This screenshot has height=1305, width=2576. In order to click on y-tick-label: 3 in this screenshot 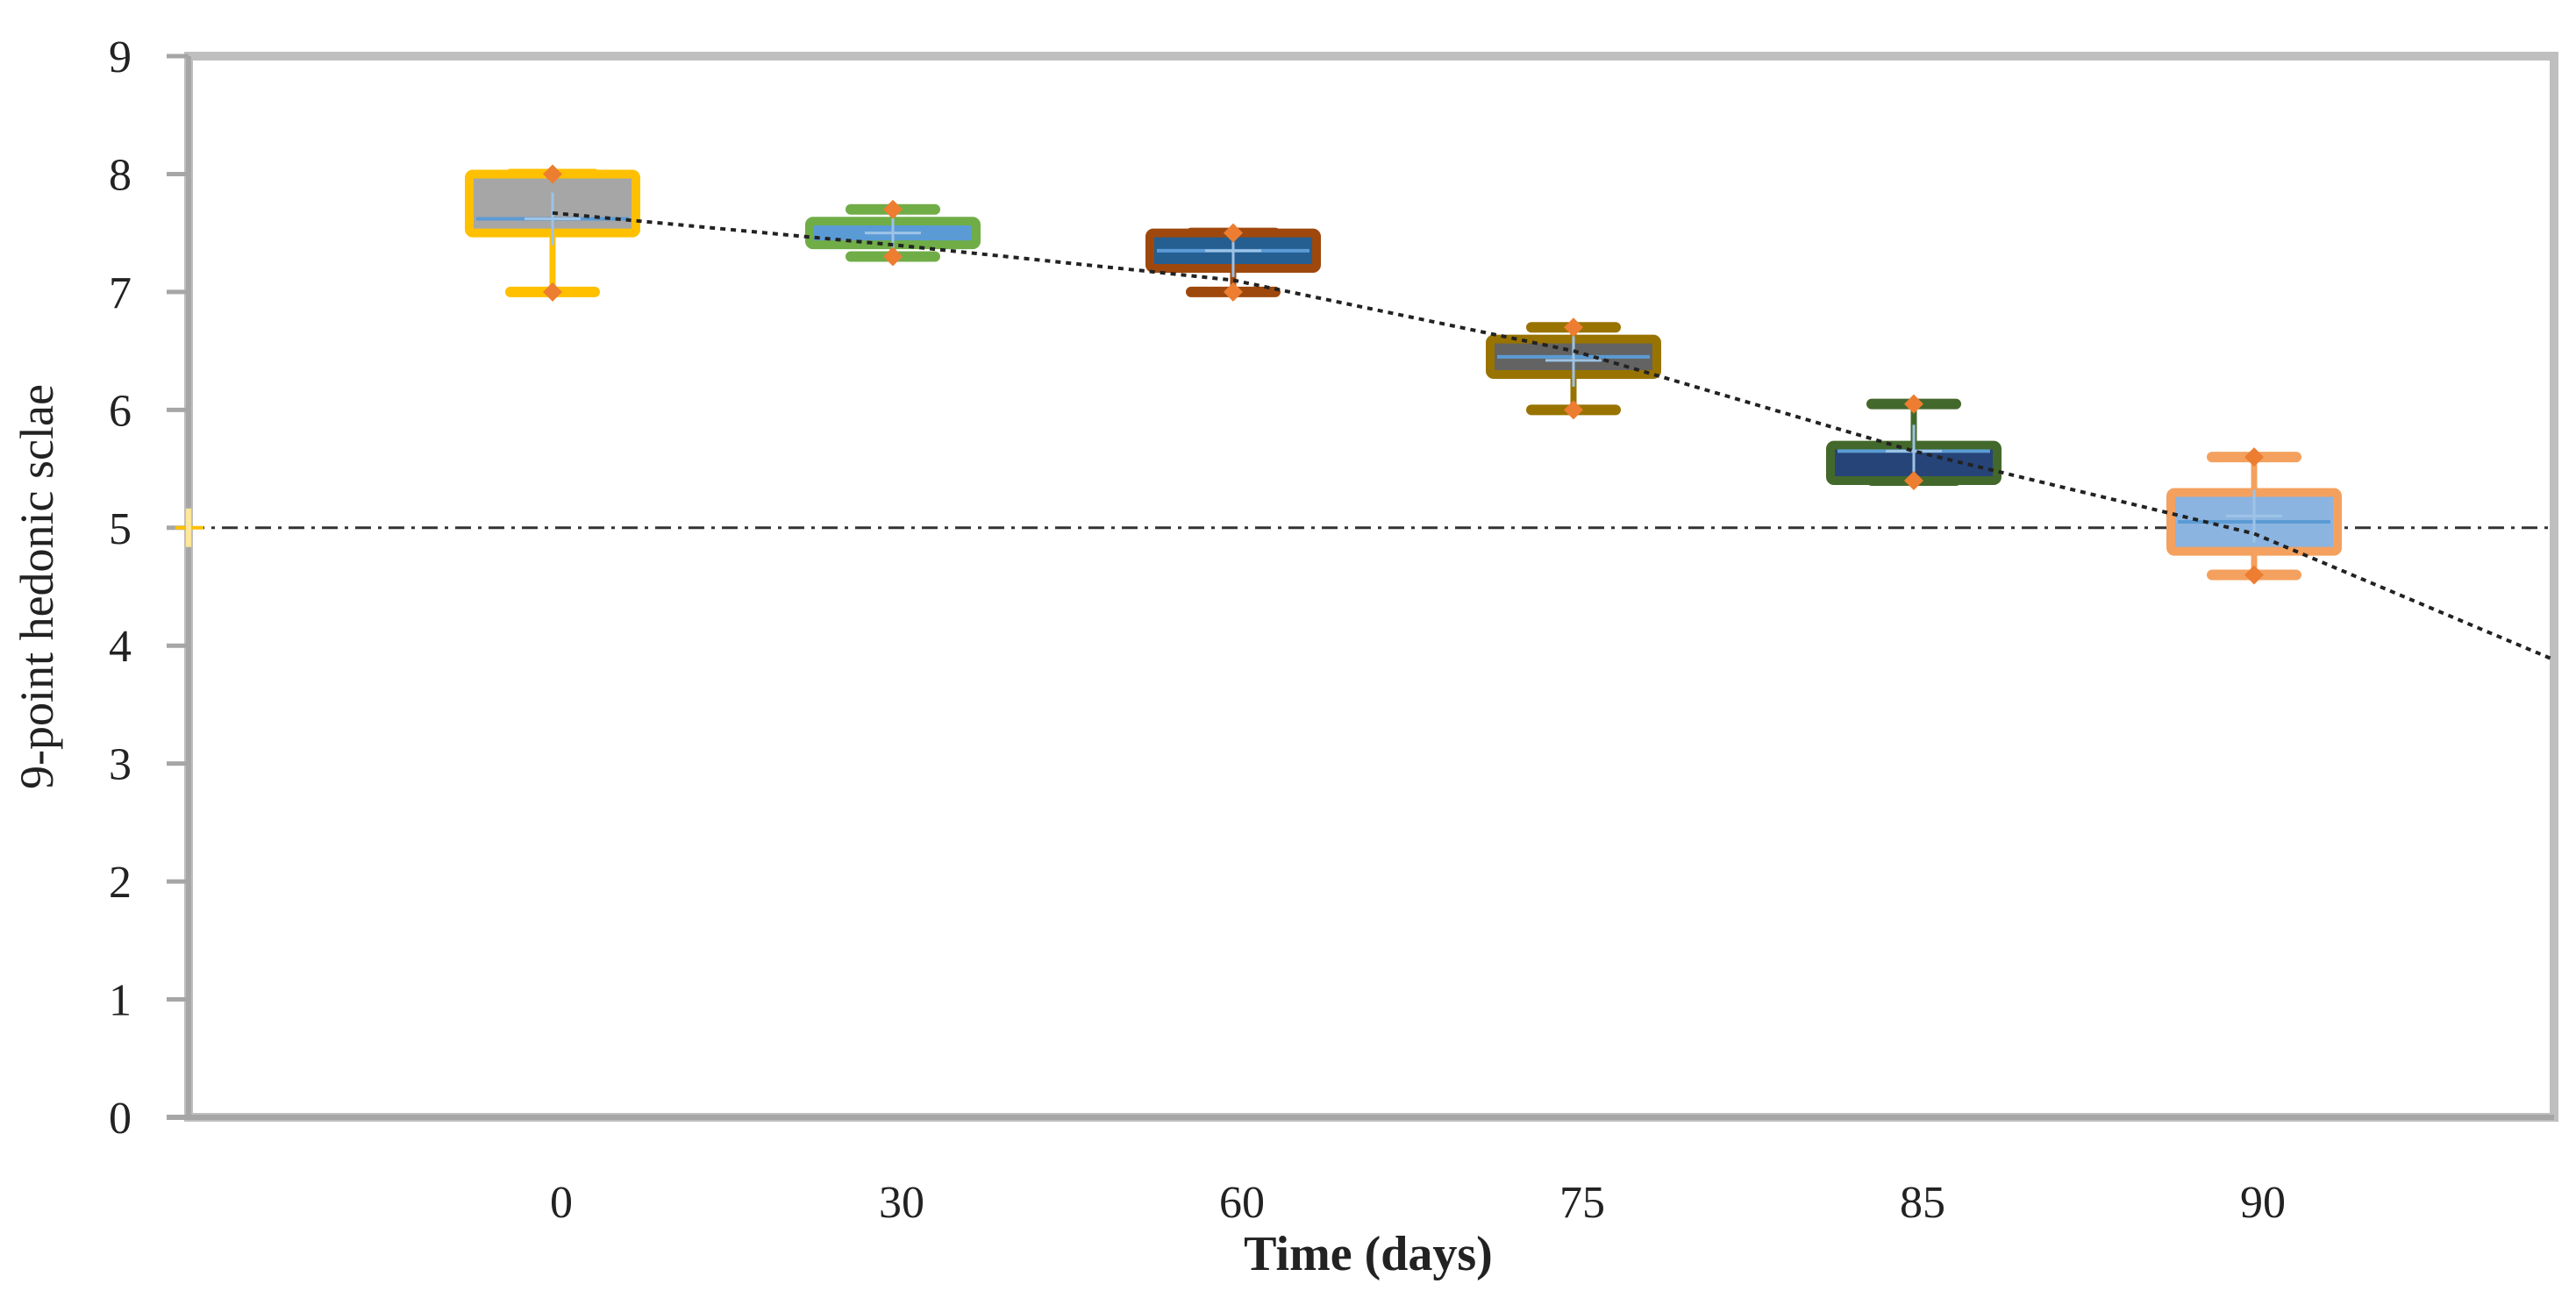, I will do `click(121, 765)`.